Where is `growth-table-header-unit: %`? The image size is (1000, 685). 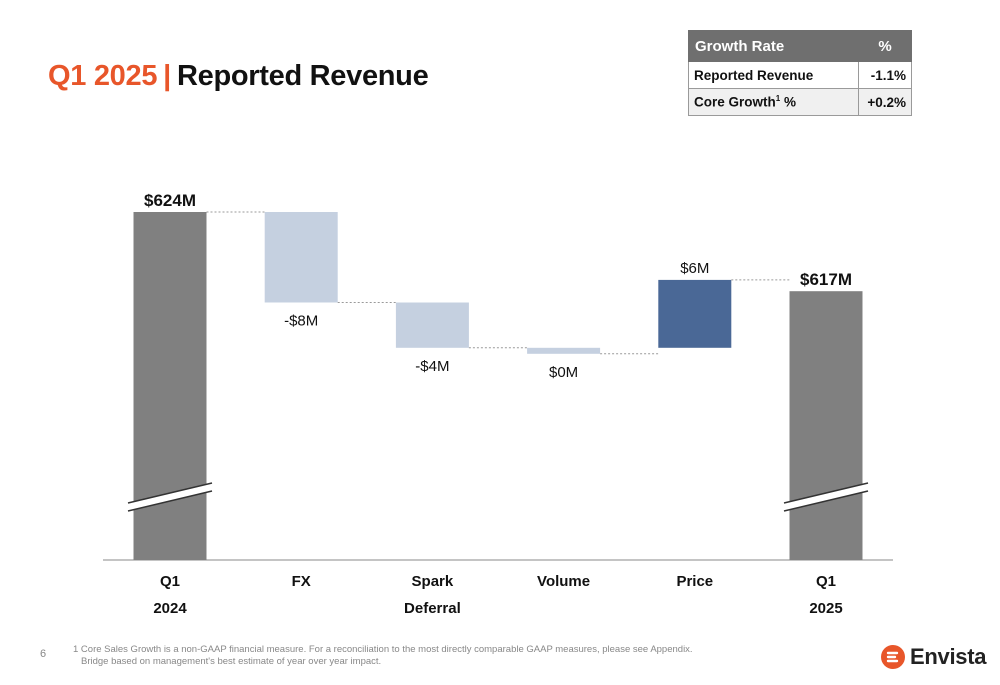 growth-table-header-unit: % is located at coordinates (885, 46).